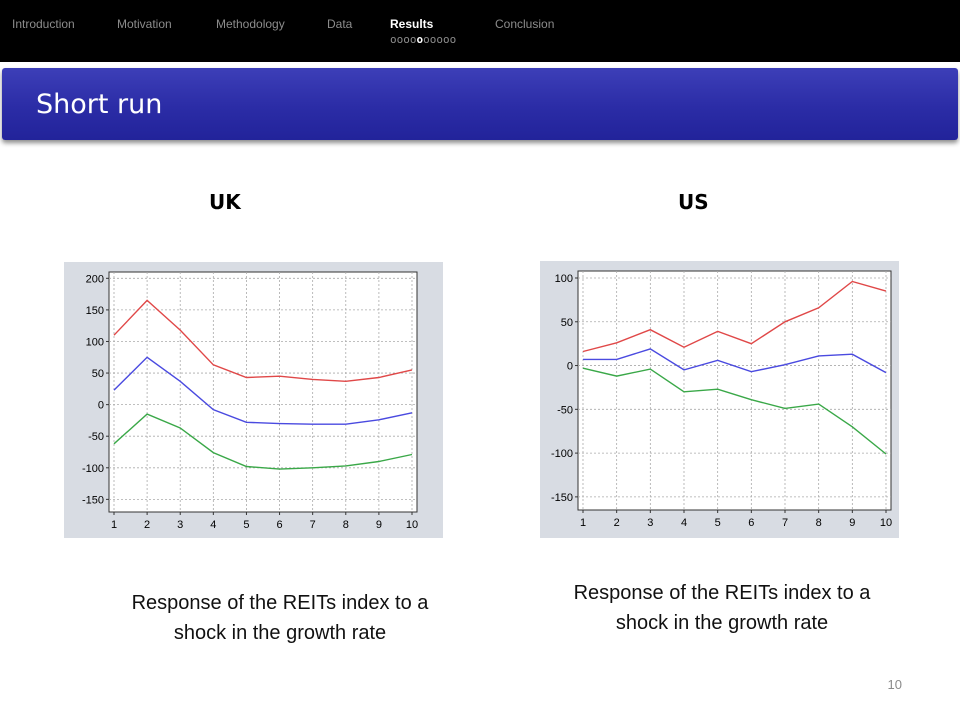  What do you see at coordinates (650, 523) in the screenshot?
I see `us-x-tick-label: 3` at bounding box center [650, 523].